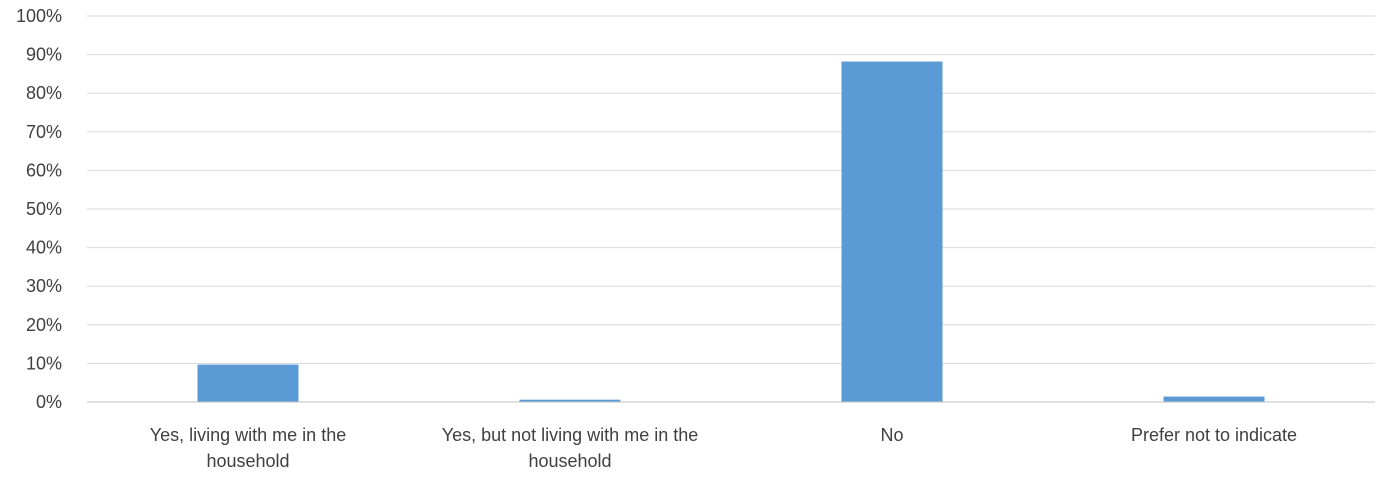  I want to click on y-tick-label: 100%, so click(39, 16).